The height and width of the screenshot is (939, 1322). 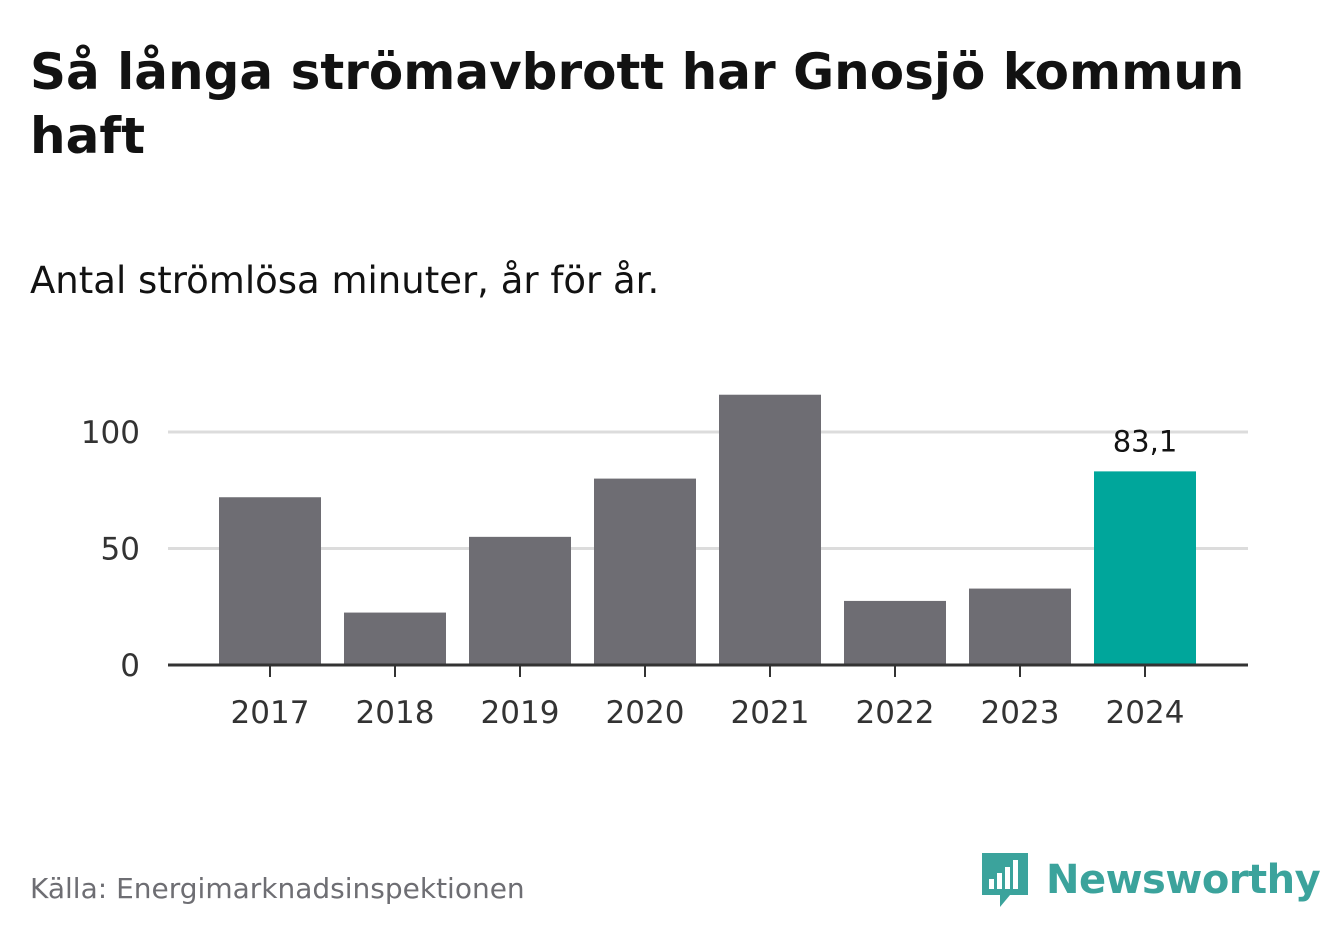 What do you see at coordinates (270, 713) in the screenshot?
I see `x-tick-label: 2017` at bounding box center [270, 713].